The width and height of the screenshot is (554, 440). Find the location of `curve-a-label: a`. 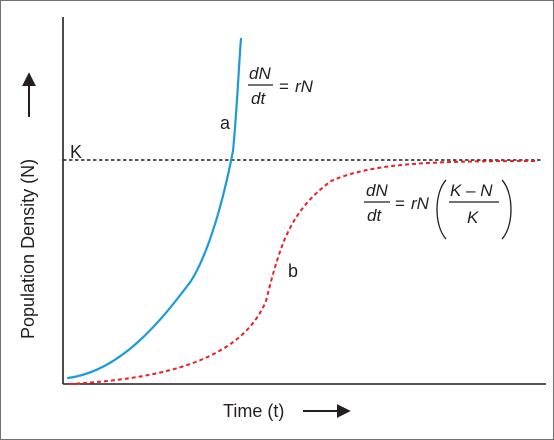

curve-a-label: a is located at coordinates (225, 123).